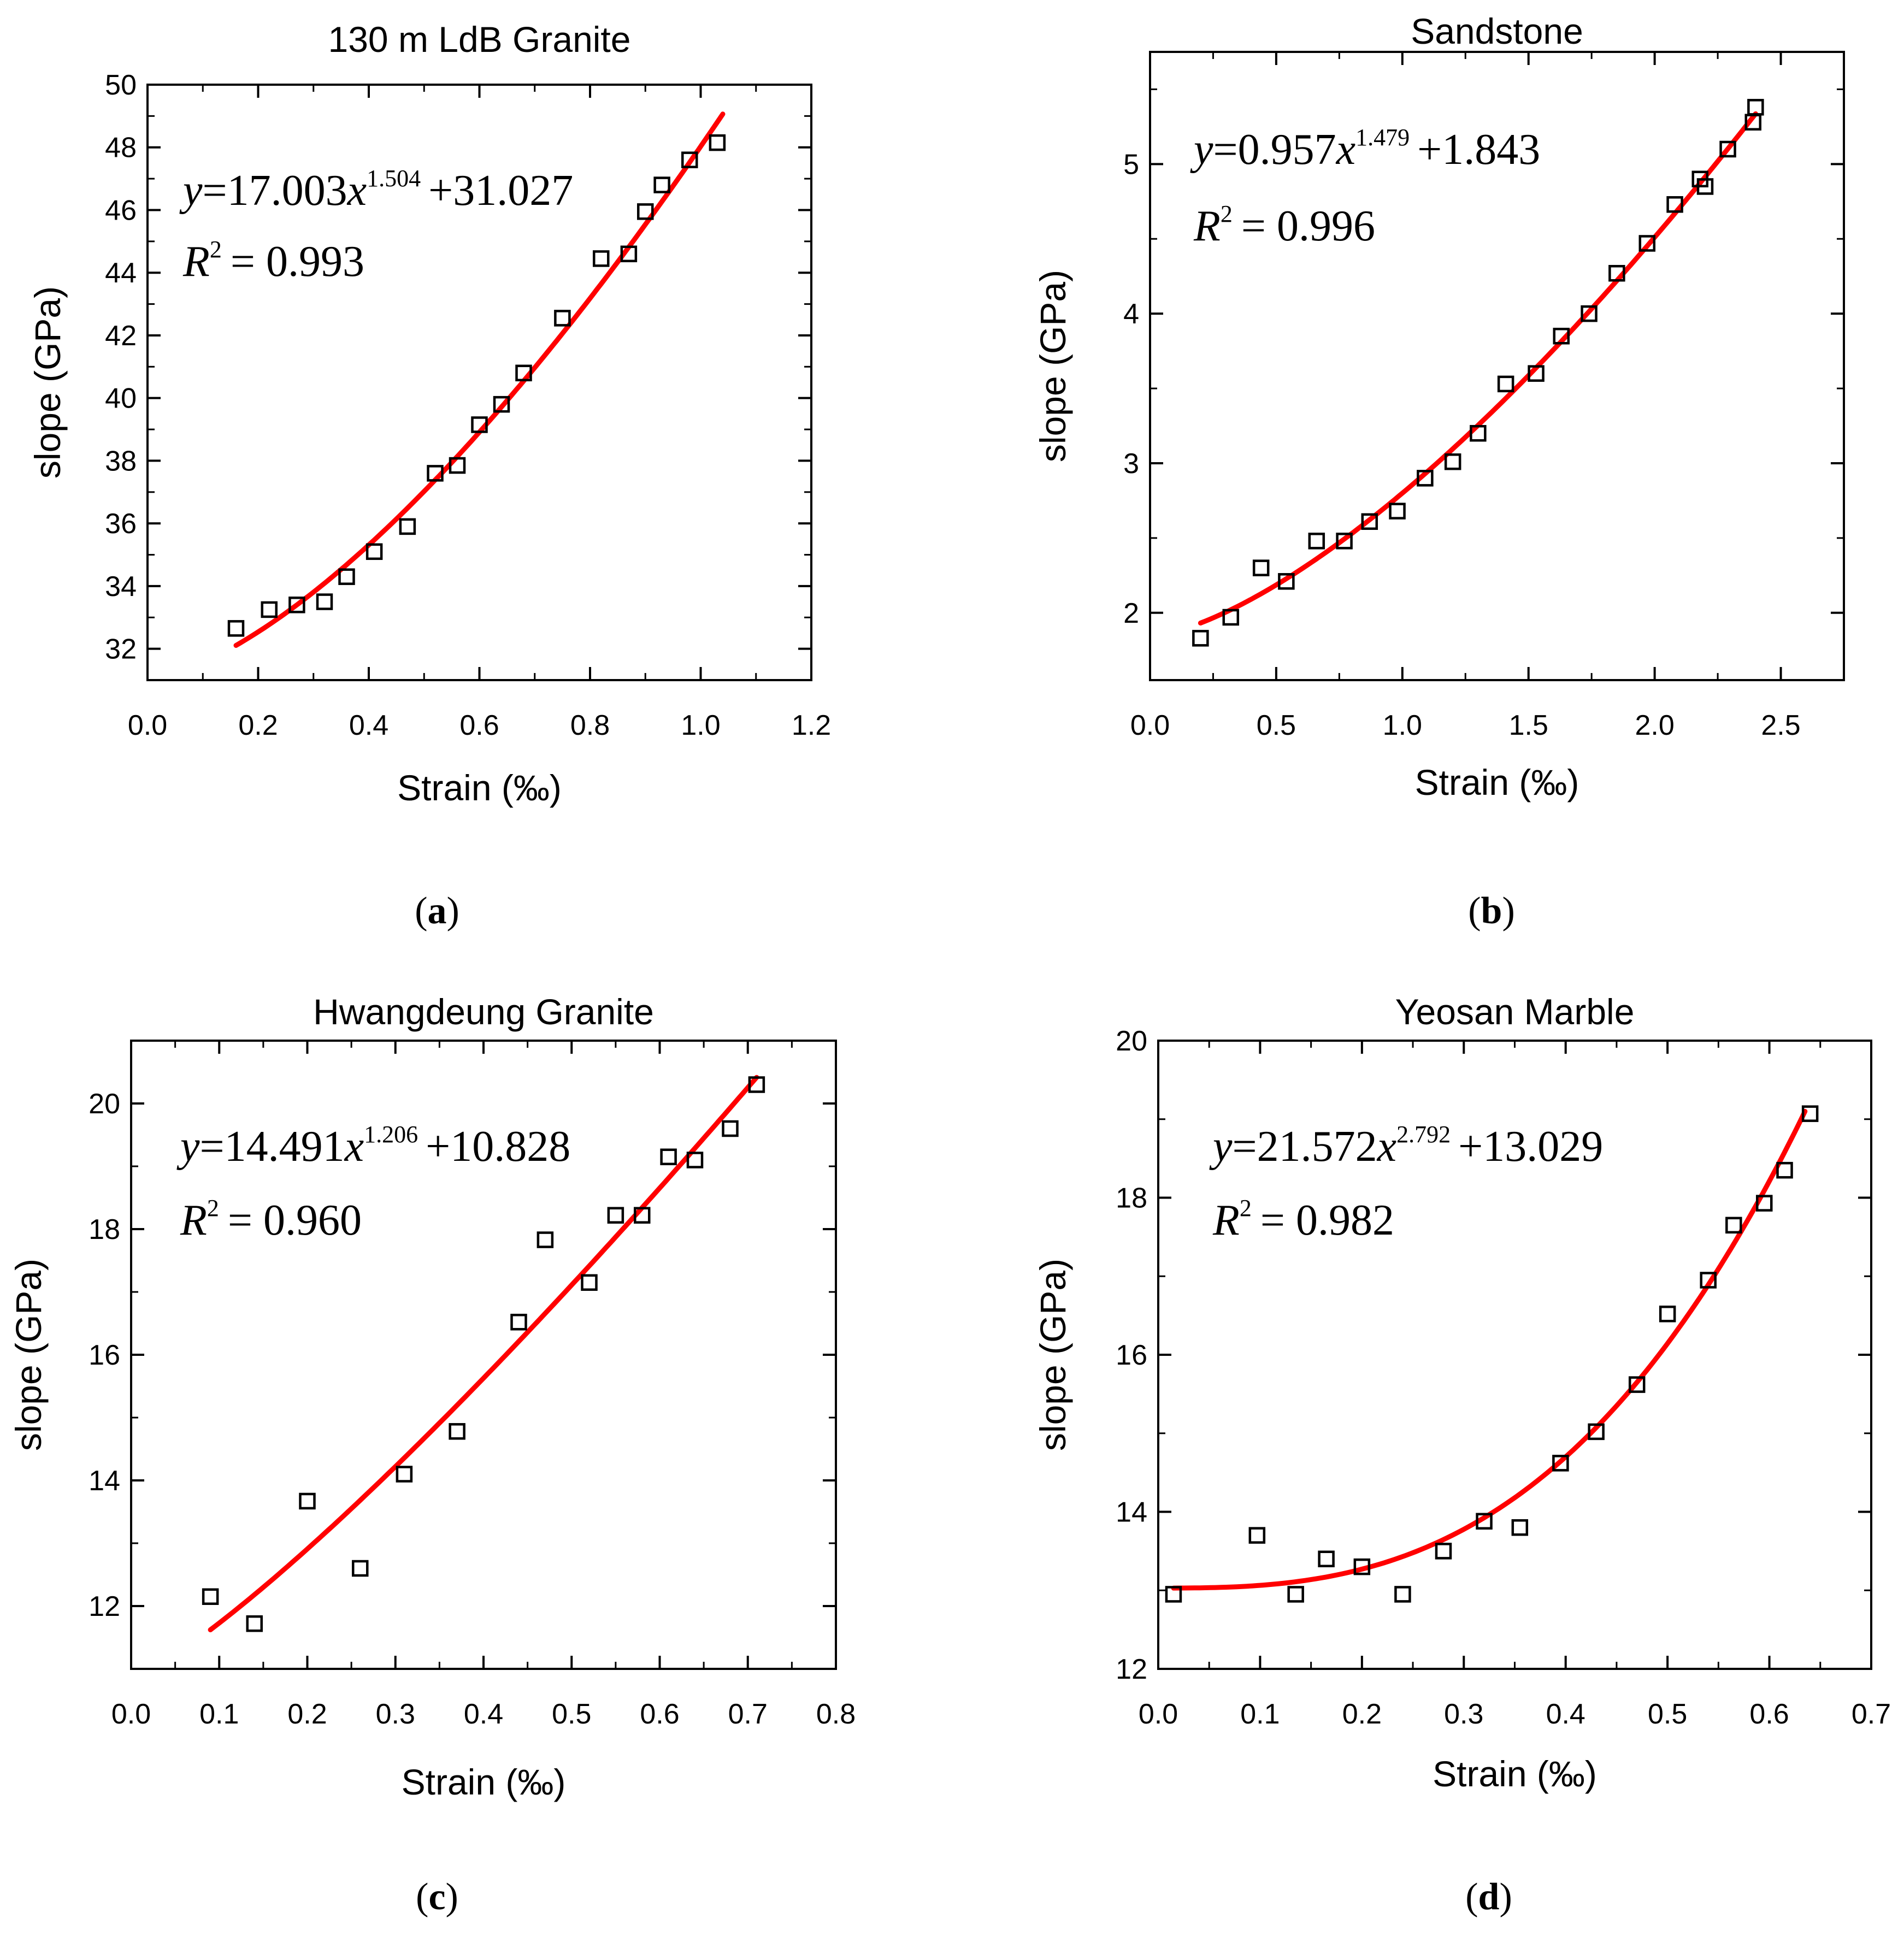  I want to click on equation-var: x, so click(1387, 1147).